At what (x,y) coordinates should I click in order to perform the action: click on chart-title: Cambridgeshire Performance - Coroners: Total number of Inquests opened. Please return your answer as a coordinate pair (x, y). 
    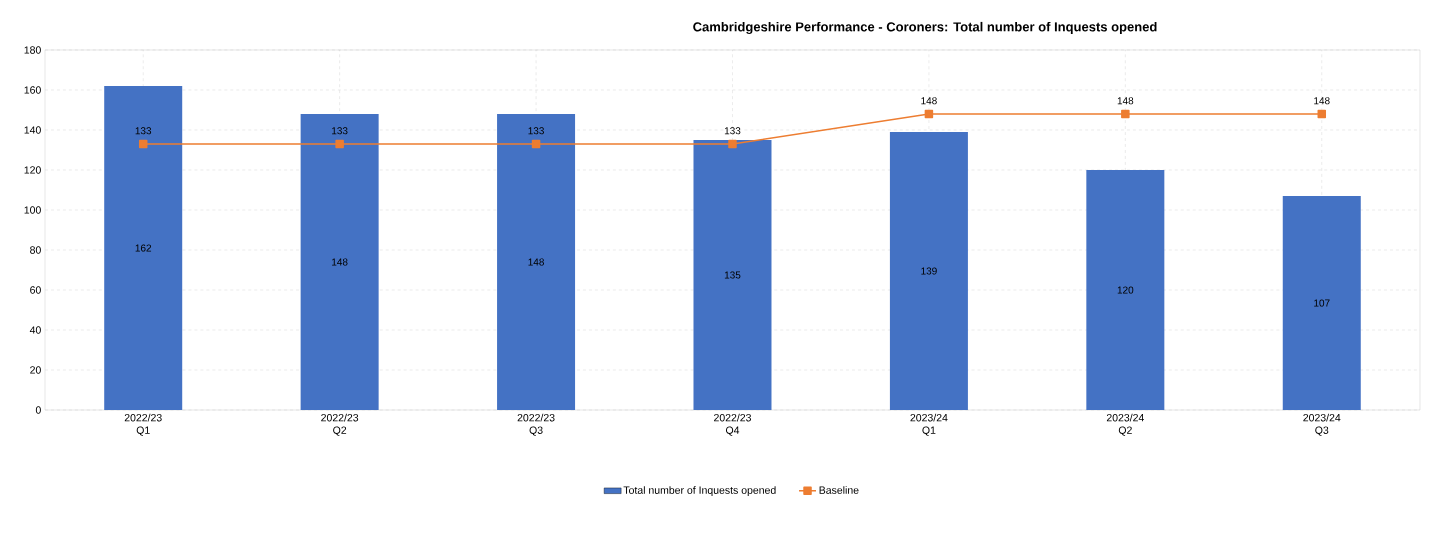
    Looking at the image, I should click on (925, 28).